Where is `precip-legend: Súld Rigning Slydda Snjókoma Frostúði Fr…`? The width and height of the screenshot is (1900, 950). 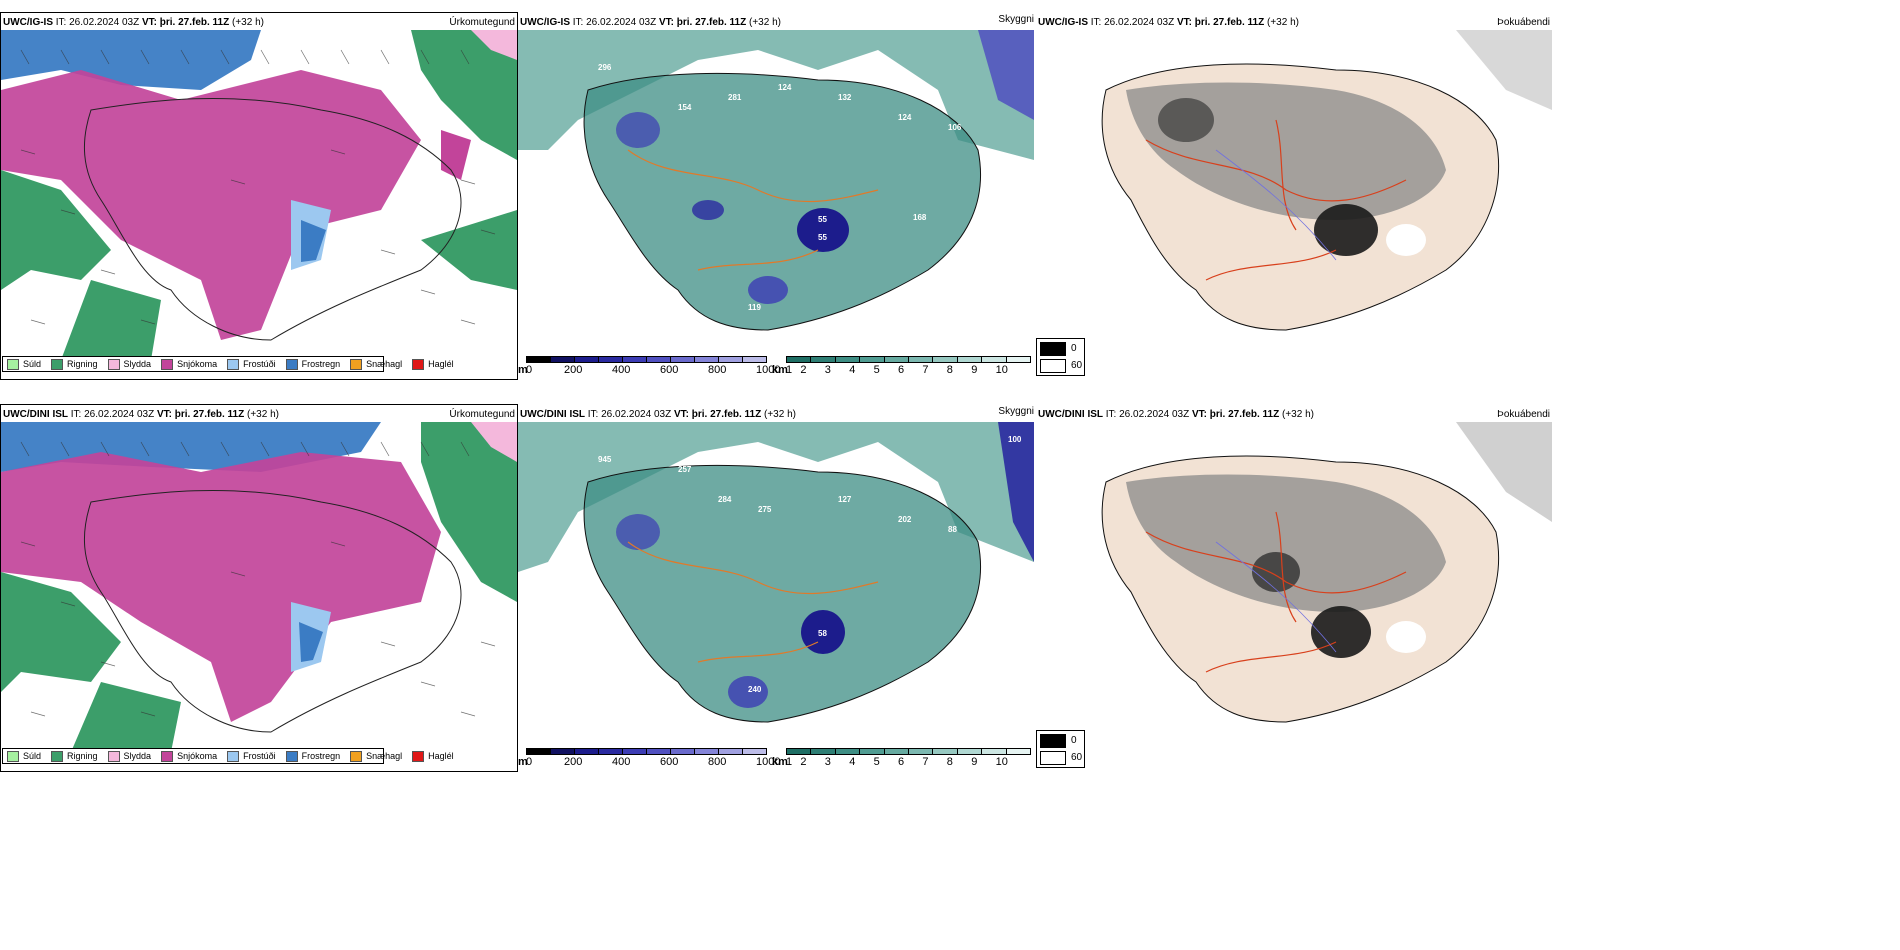
precip-legend: Súld Rigning Slydda Snjókoma Frostúði Fr… is located at coordinates (228, 364).